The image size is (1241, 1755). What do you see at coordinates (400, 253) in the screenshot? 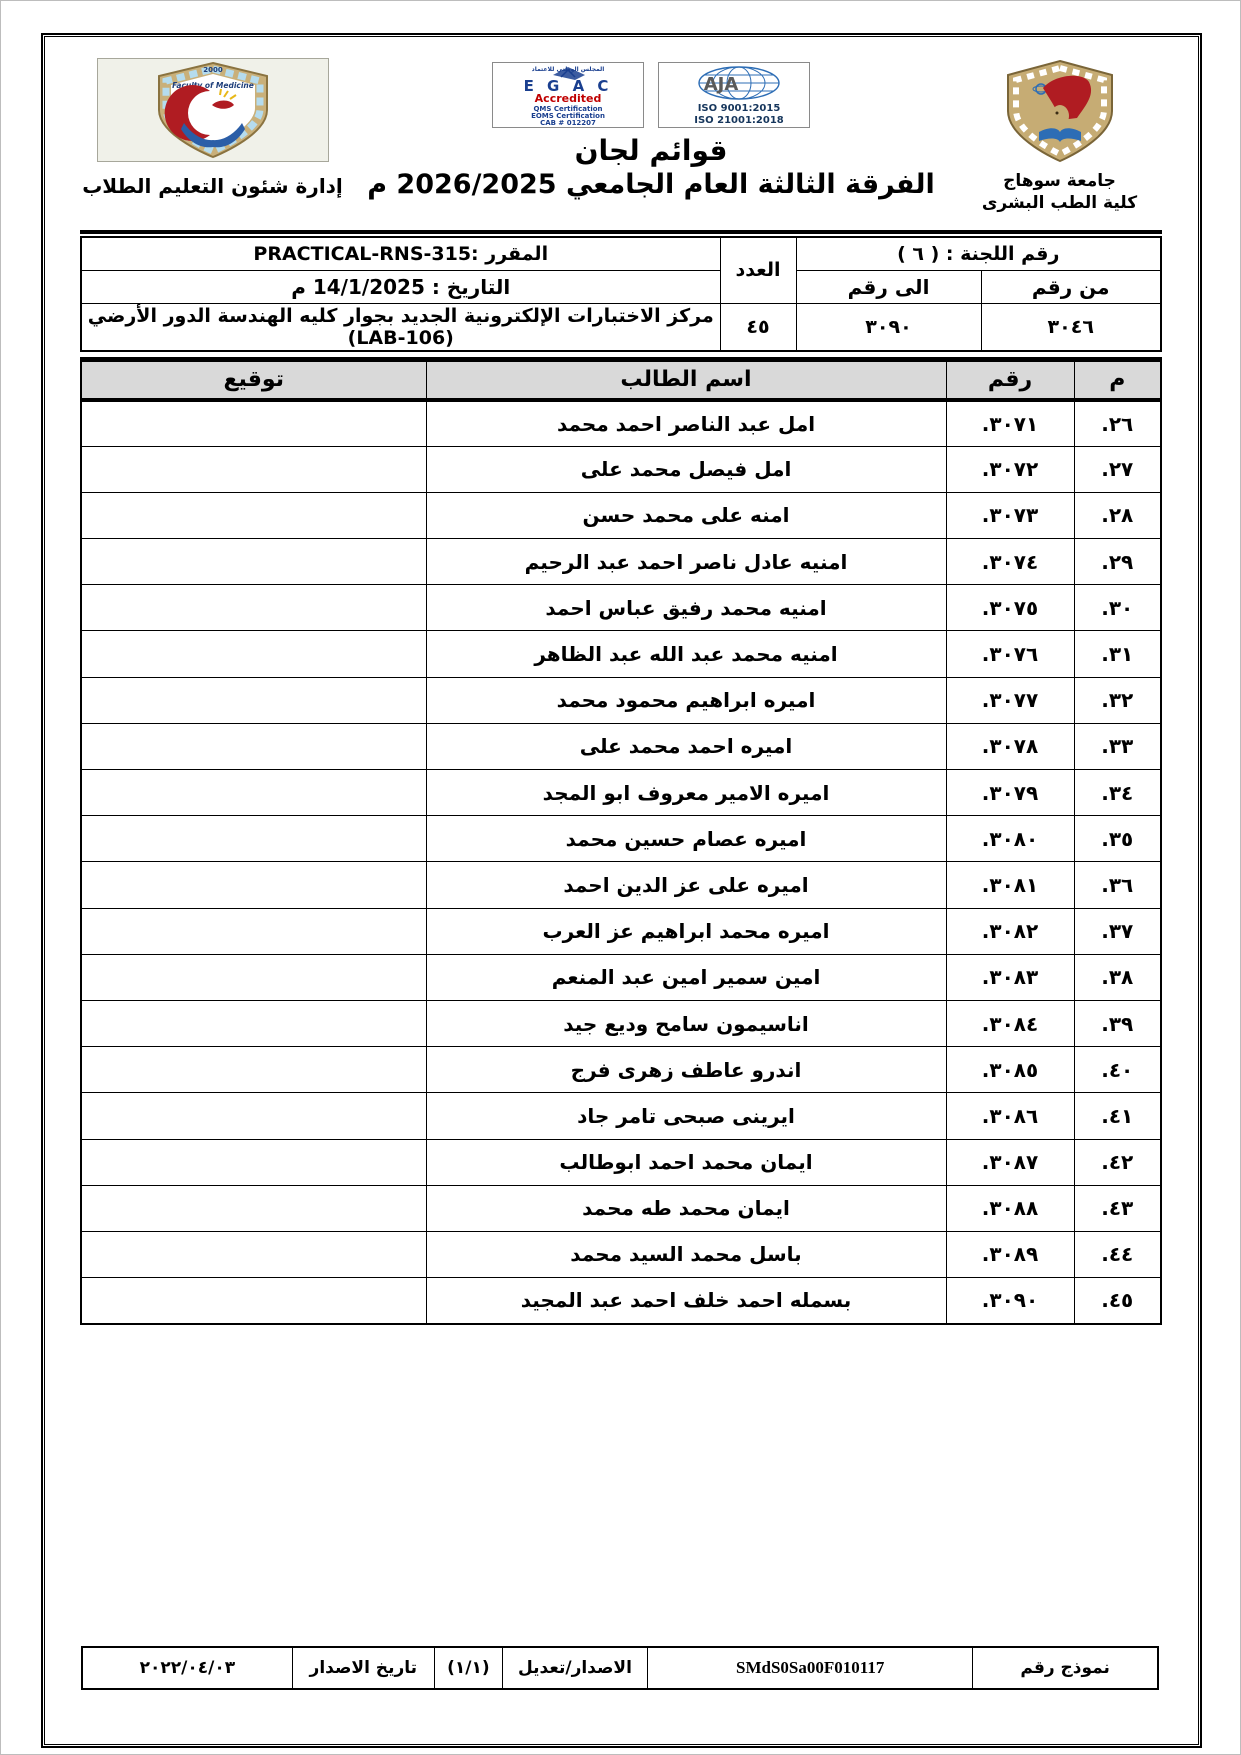
I see `course-code: المقرر :PRACTICAL-RNS-315` at bounding box center [400, 253].